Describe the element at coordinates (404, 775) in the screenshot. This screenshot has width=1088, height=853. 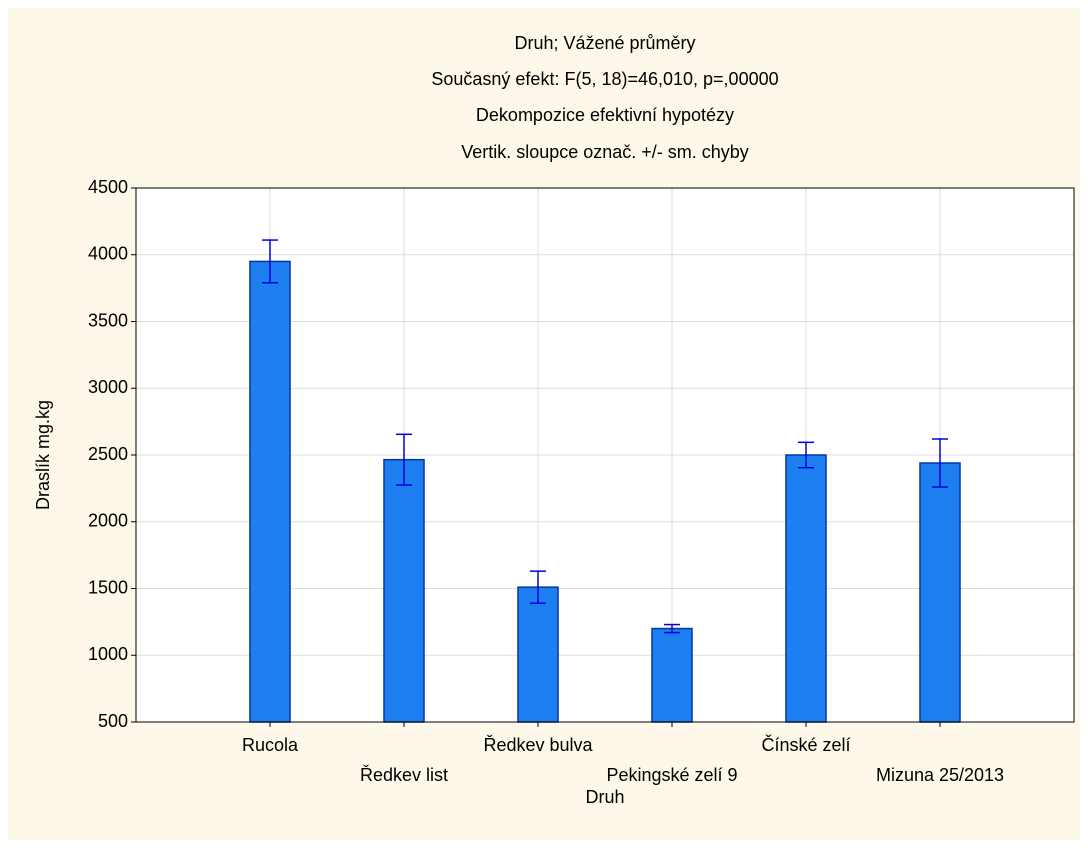
I see `x-tick-label: Ředkev list` at that location.